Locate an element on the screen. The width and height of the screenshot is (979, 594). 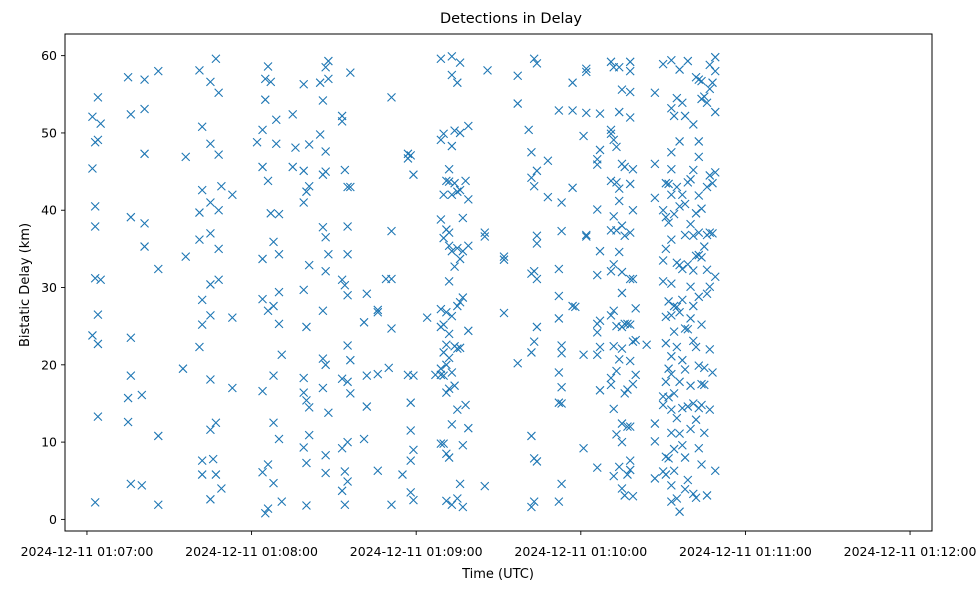
x-tick-label: 2024-12-11 01:12:00 is located at coordinates (910, 551).